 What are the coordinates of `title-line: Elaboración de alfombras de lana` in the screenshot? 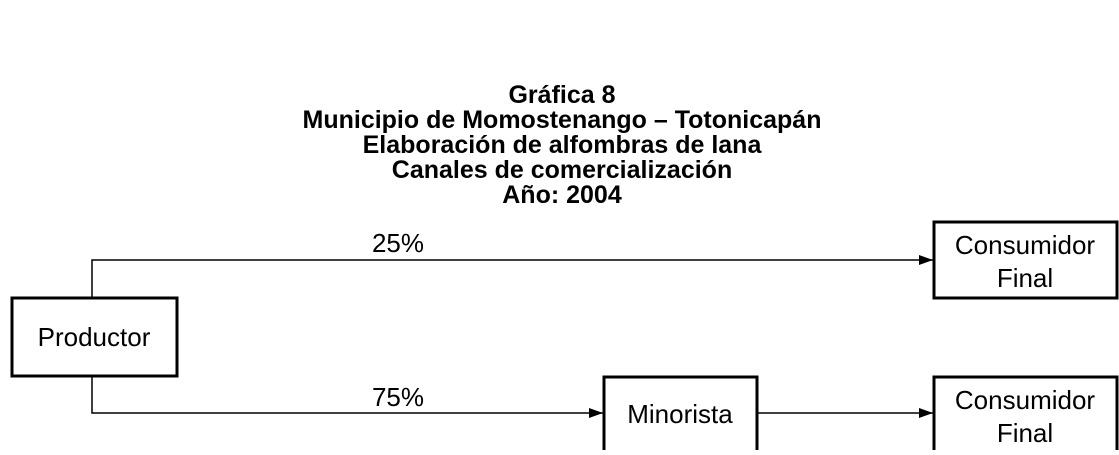 It's located at (563, 145).